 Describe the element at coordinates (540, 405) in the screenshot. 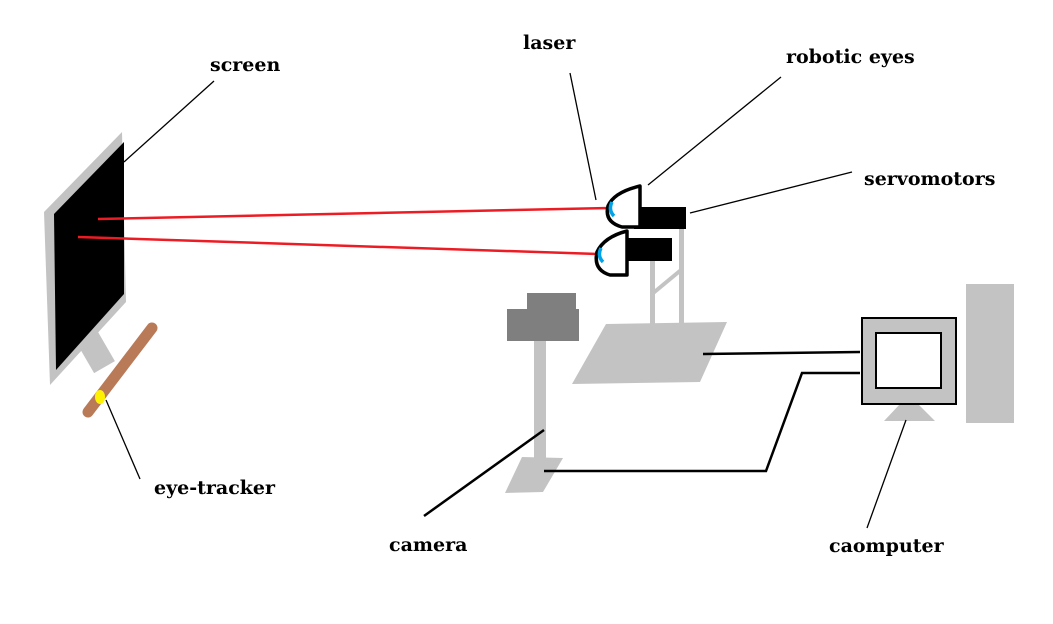

I see `camera-pole` at that location.